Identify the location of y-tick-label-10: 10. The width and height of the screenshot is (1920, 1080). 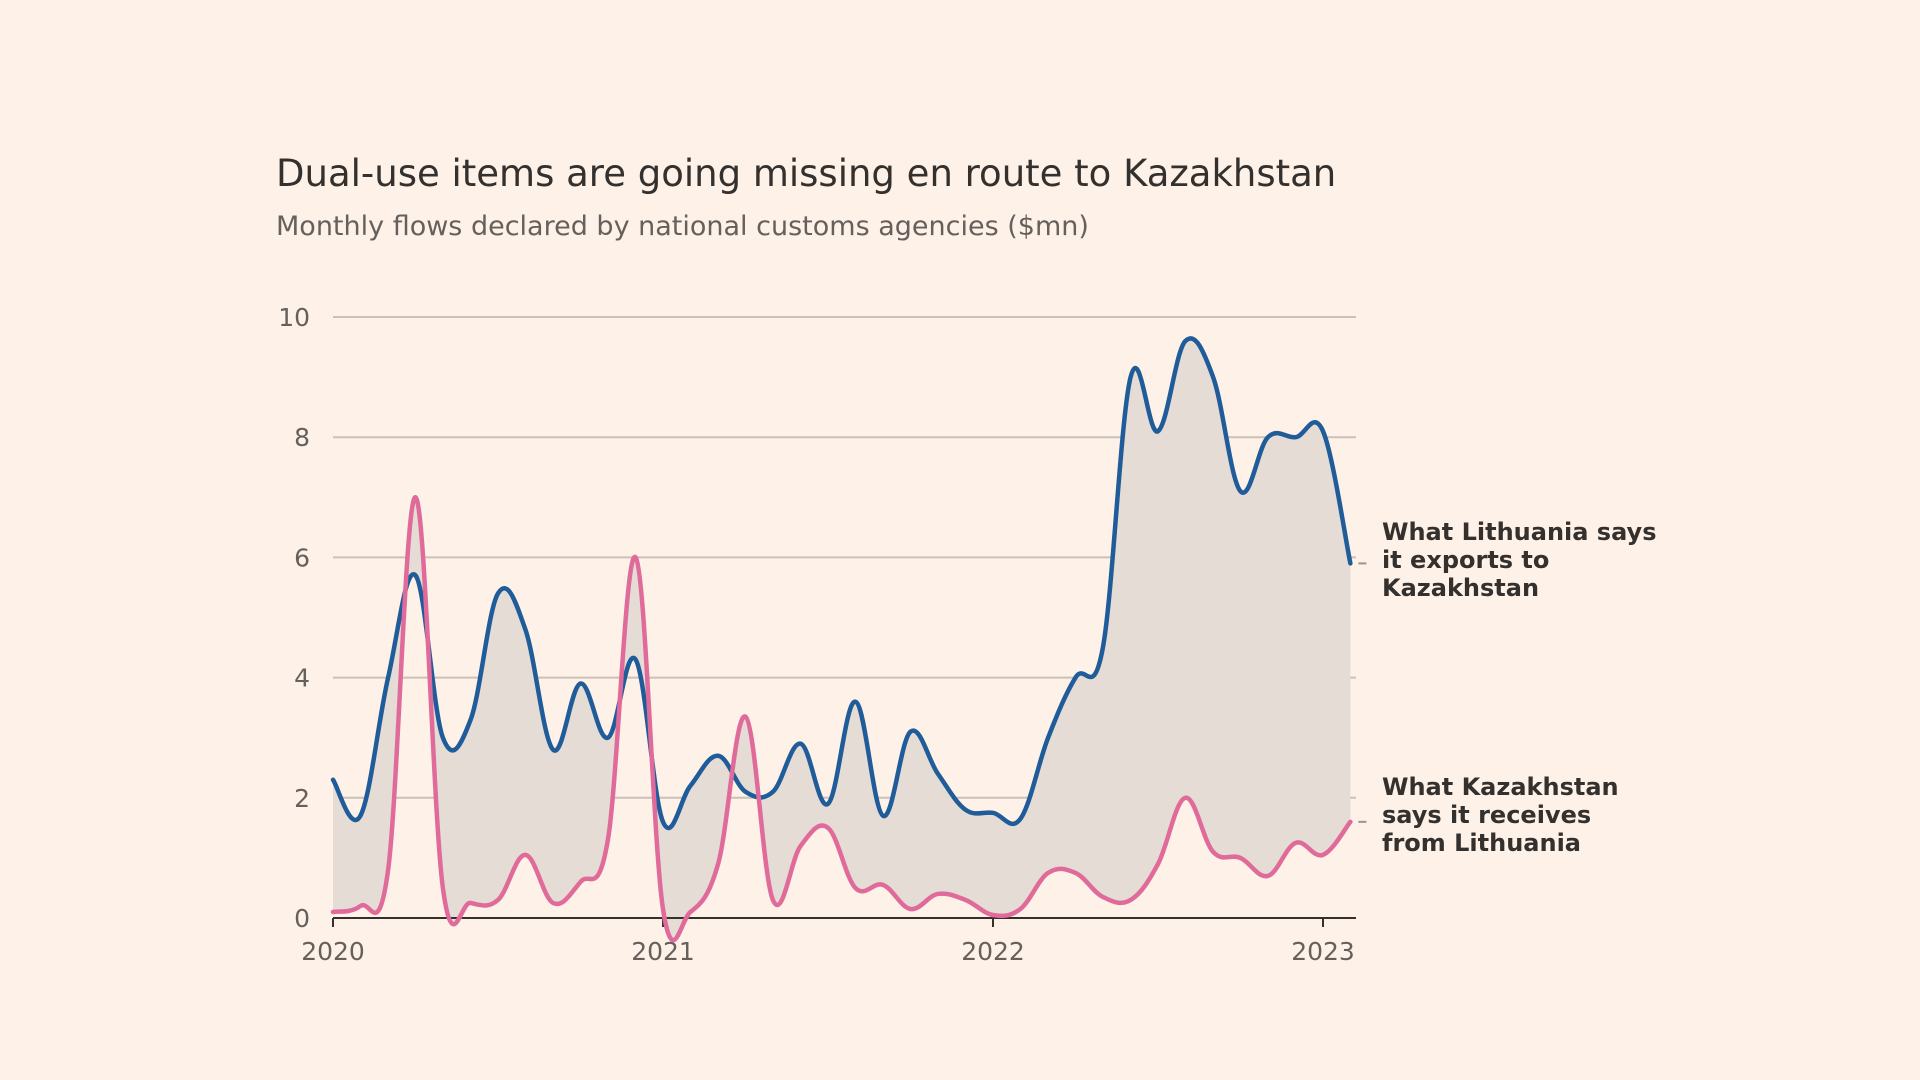
(294, 317).